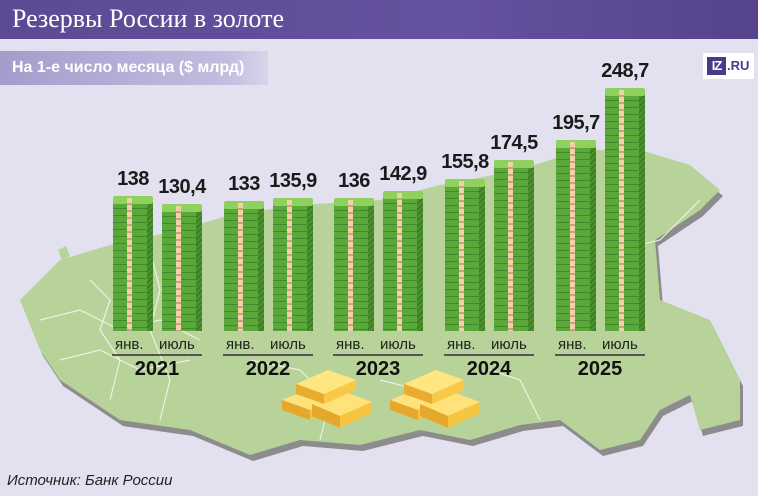  I want to click on chart-subtitle: На 1-е число месяца ($ млрд), so click(128, 67).